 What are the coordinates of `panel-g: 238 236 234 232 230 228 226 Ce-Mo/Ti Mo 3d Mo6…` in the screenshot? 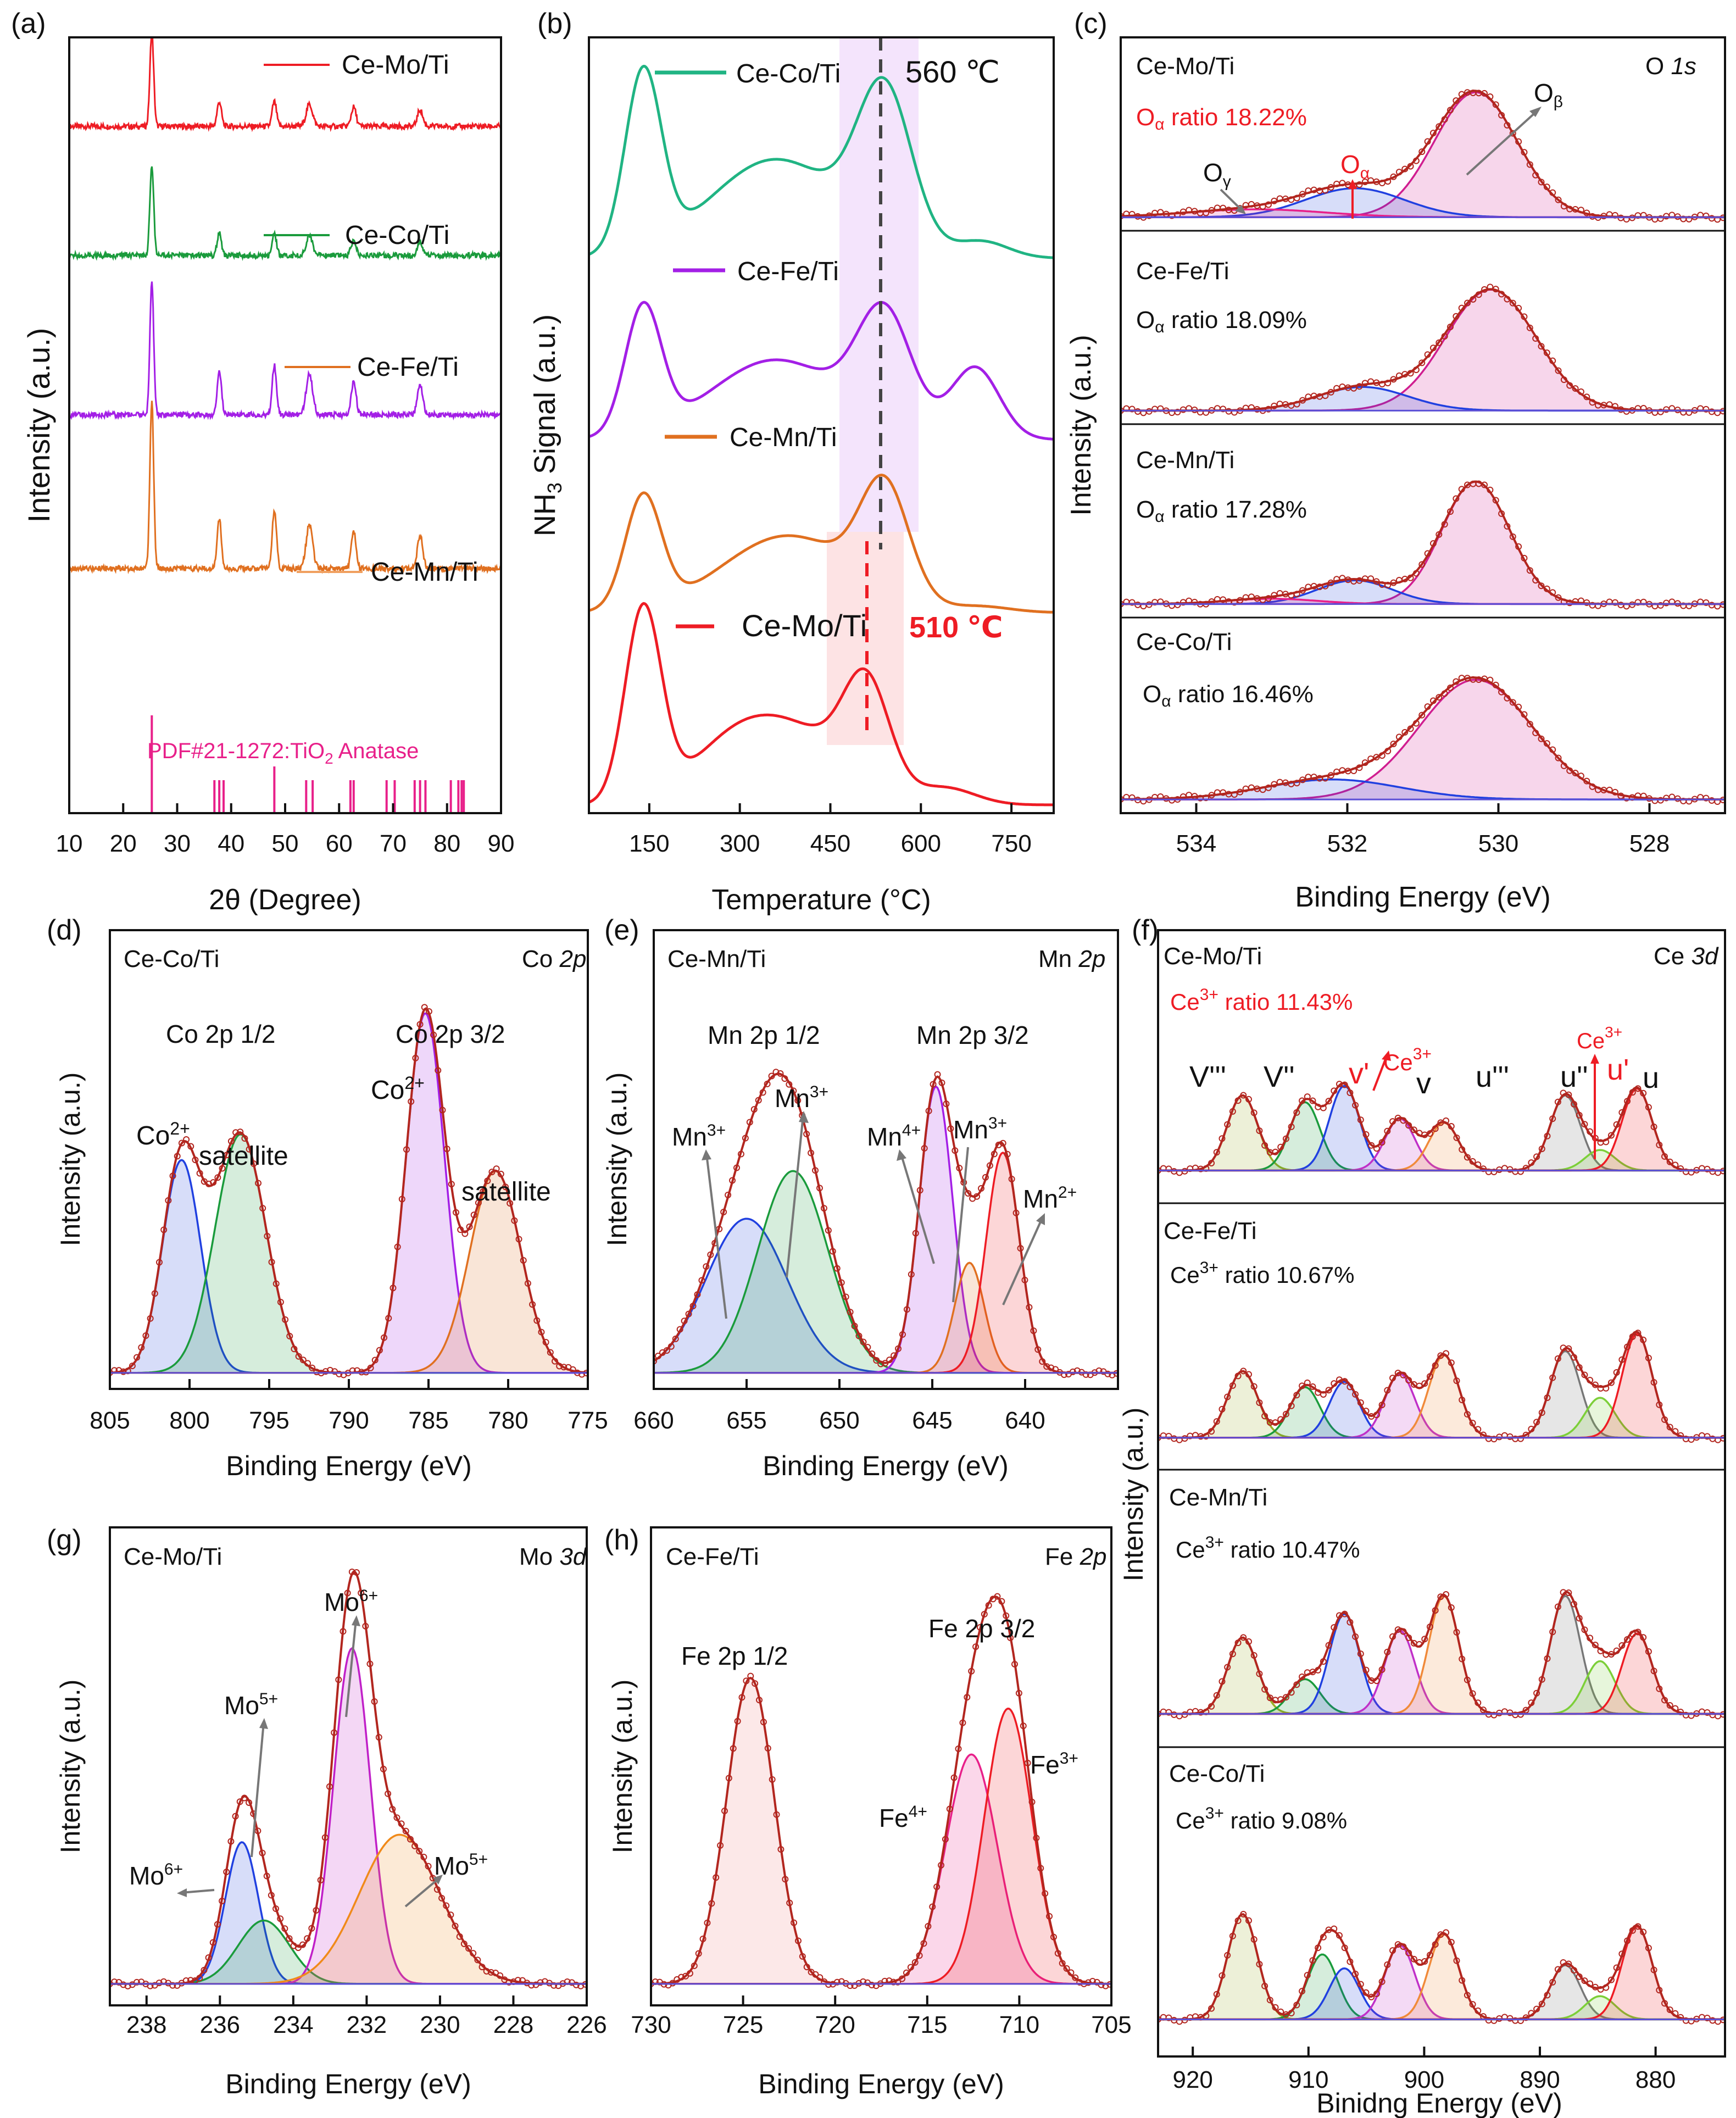 It's located at (331, 1813).